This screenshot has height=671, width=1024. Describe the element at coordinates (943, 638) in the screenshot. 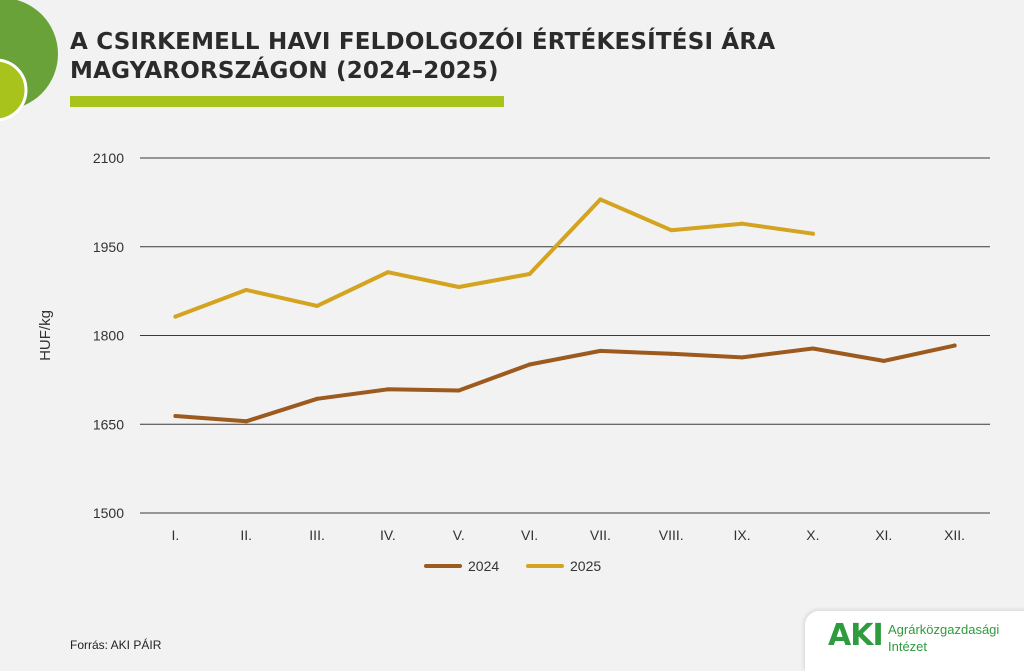

I see `aki-logo-text: Agrárközgazdasági Intézet` at that location.